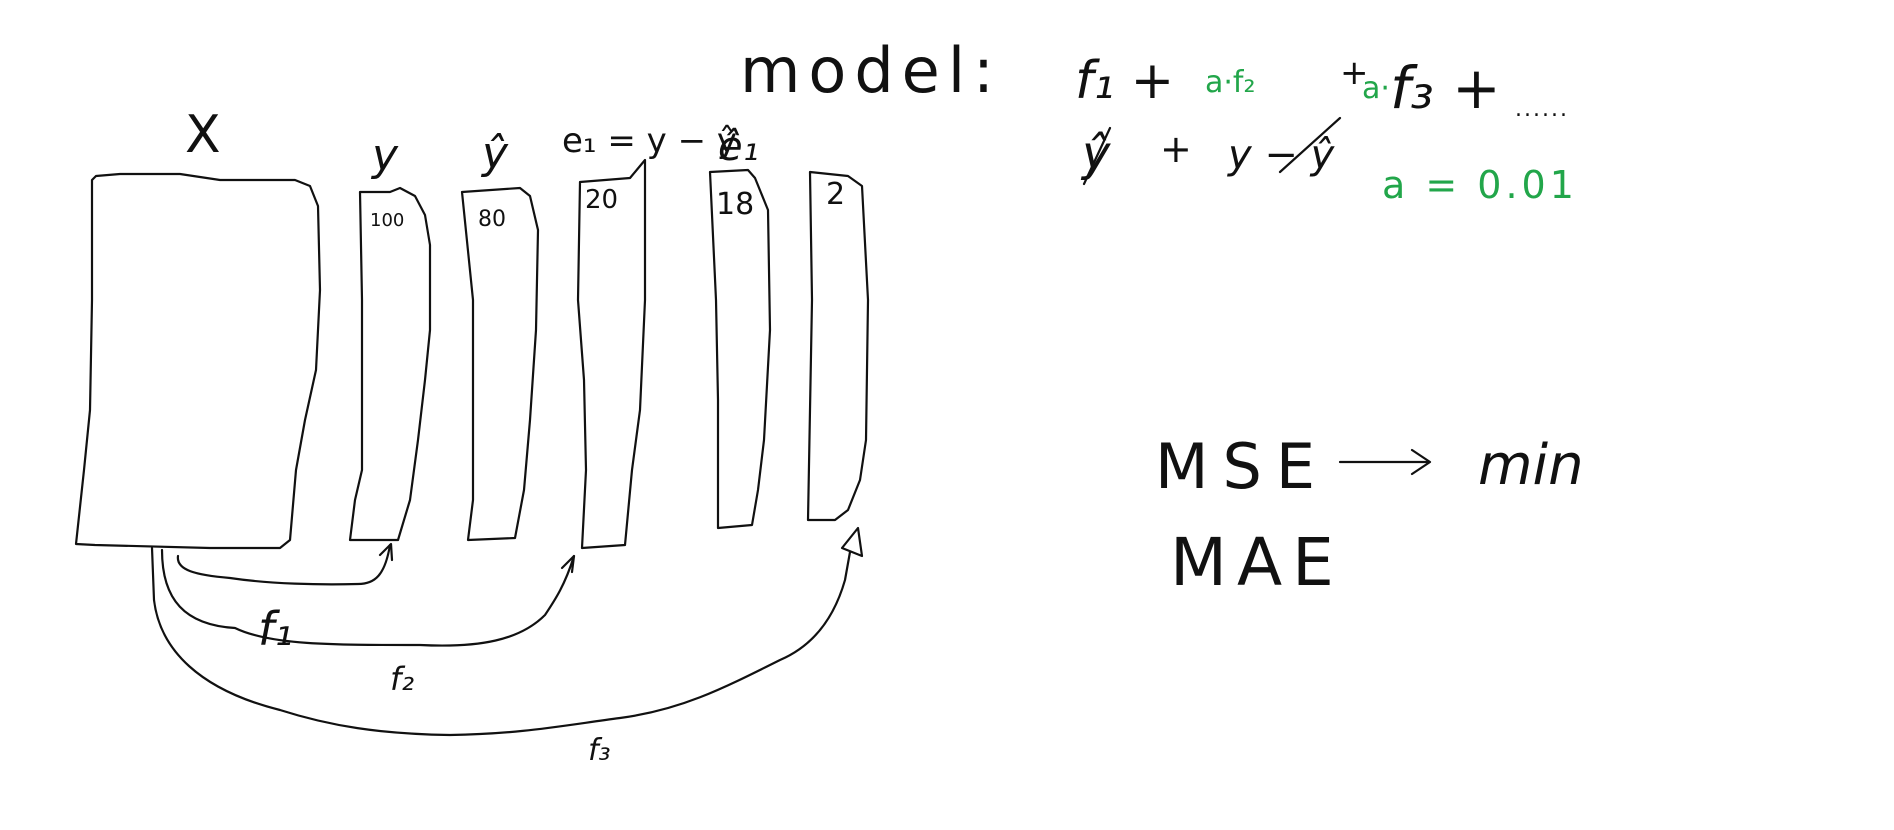 This screenshot has width=1894, height=830. What do you see at coordinates (611, 354) in the screenshot?
I see `column-e1` at bounding box center [611, 354].